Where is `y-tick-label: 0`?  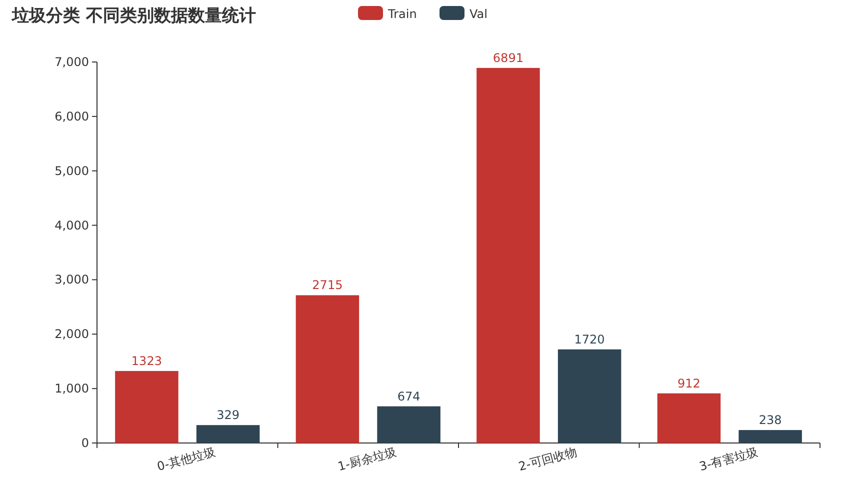 y-tick-label: 0 is located at coordinates (85, 443).